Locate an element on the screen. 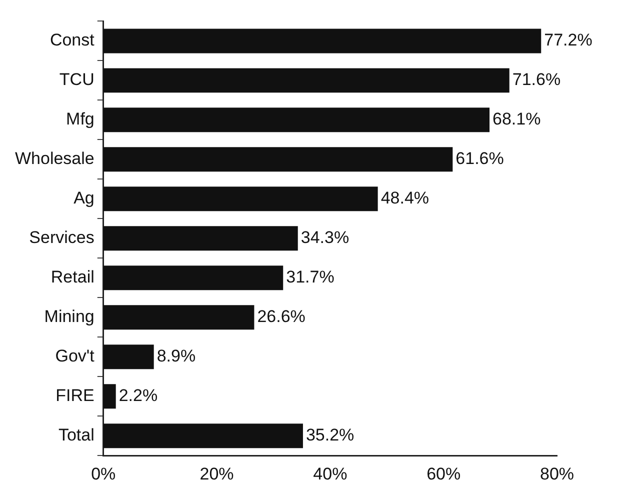 Image resolution: width=627 pixels, height=500 pixels. y-tick-label: Mfg is located at coordinates (80, 119).